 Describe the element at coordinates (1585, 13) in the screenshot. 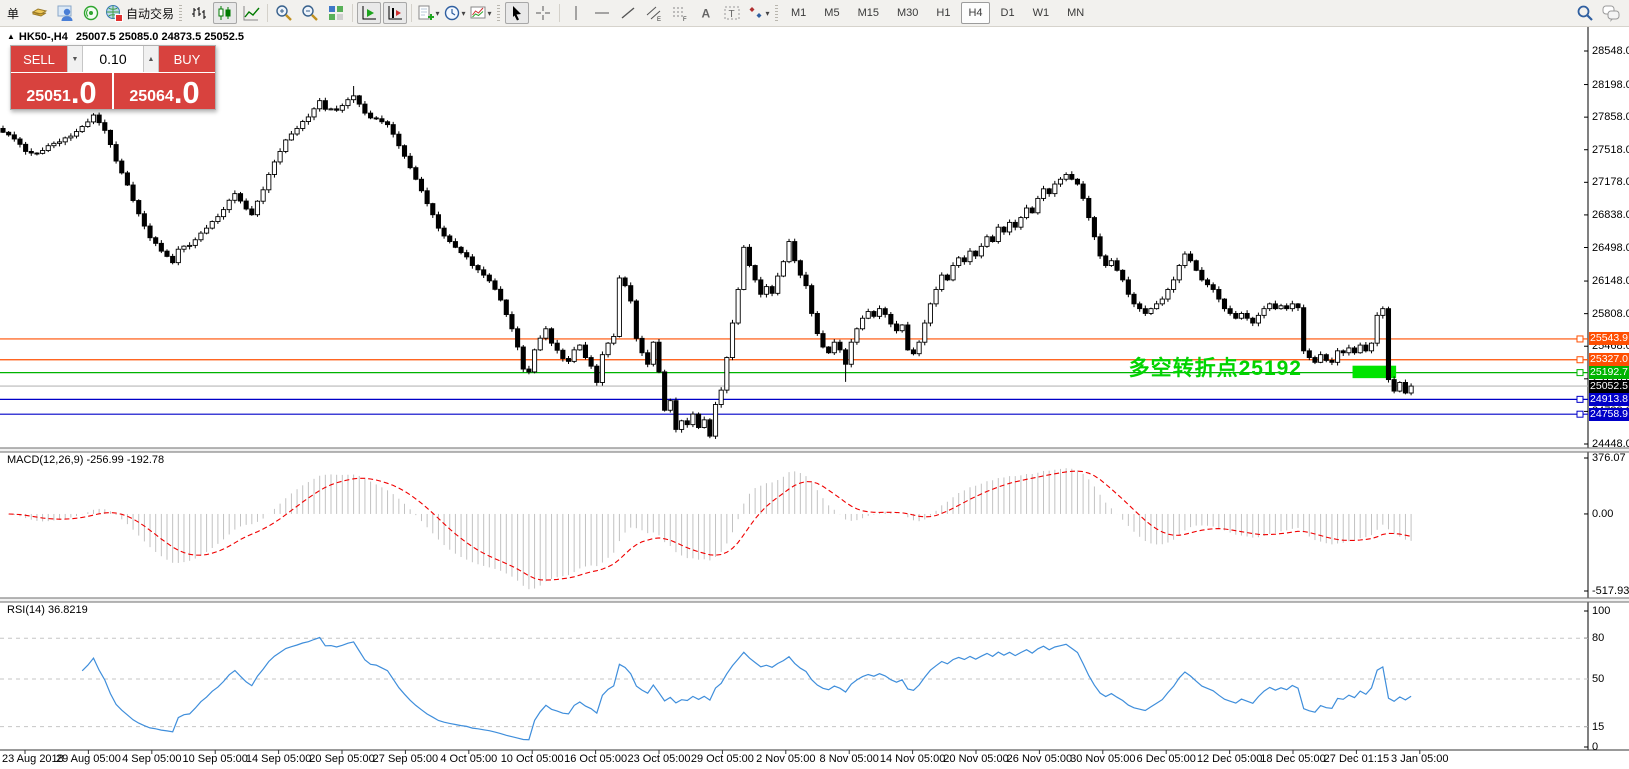

I see `search-button` at that location.